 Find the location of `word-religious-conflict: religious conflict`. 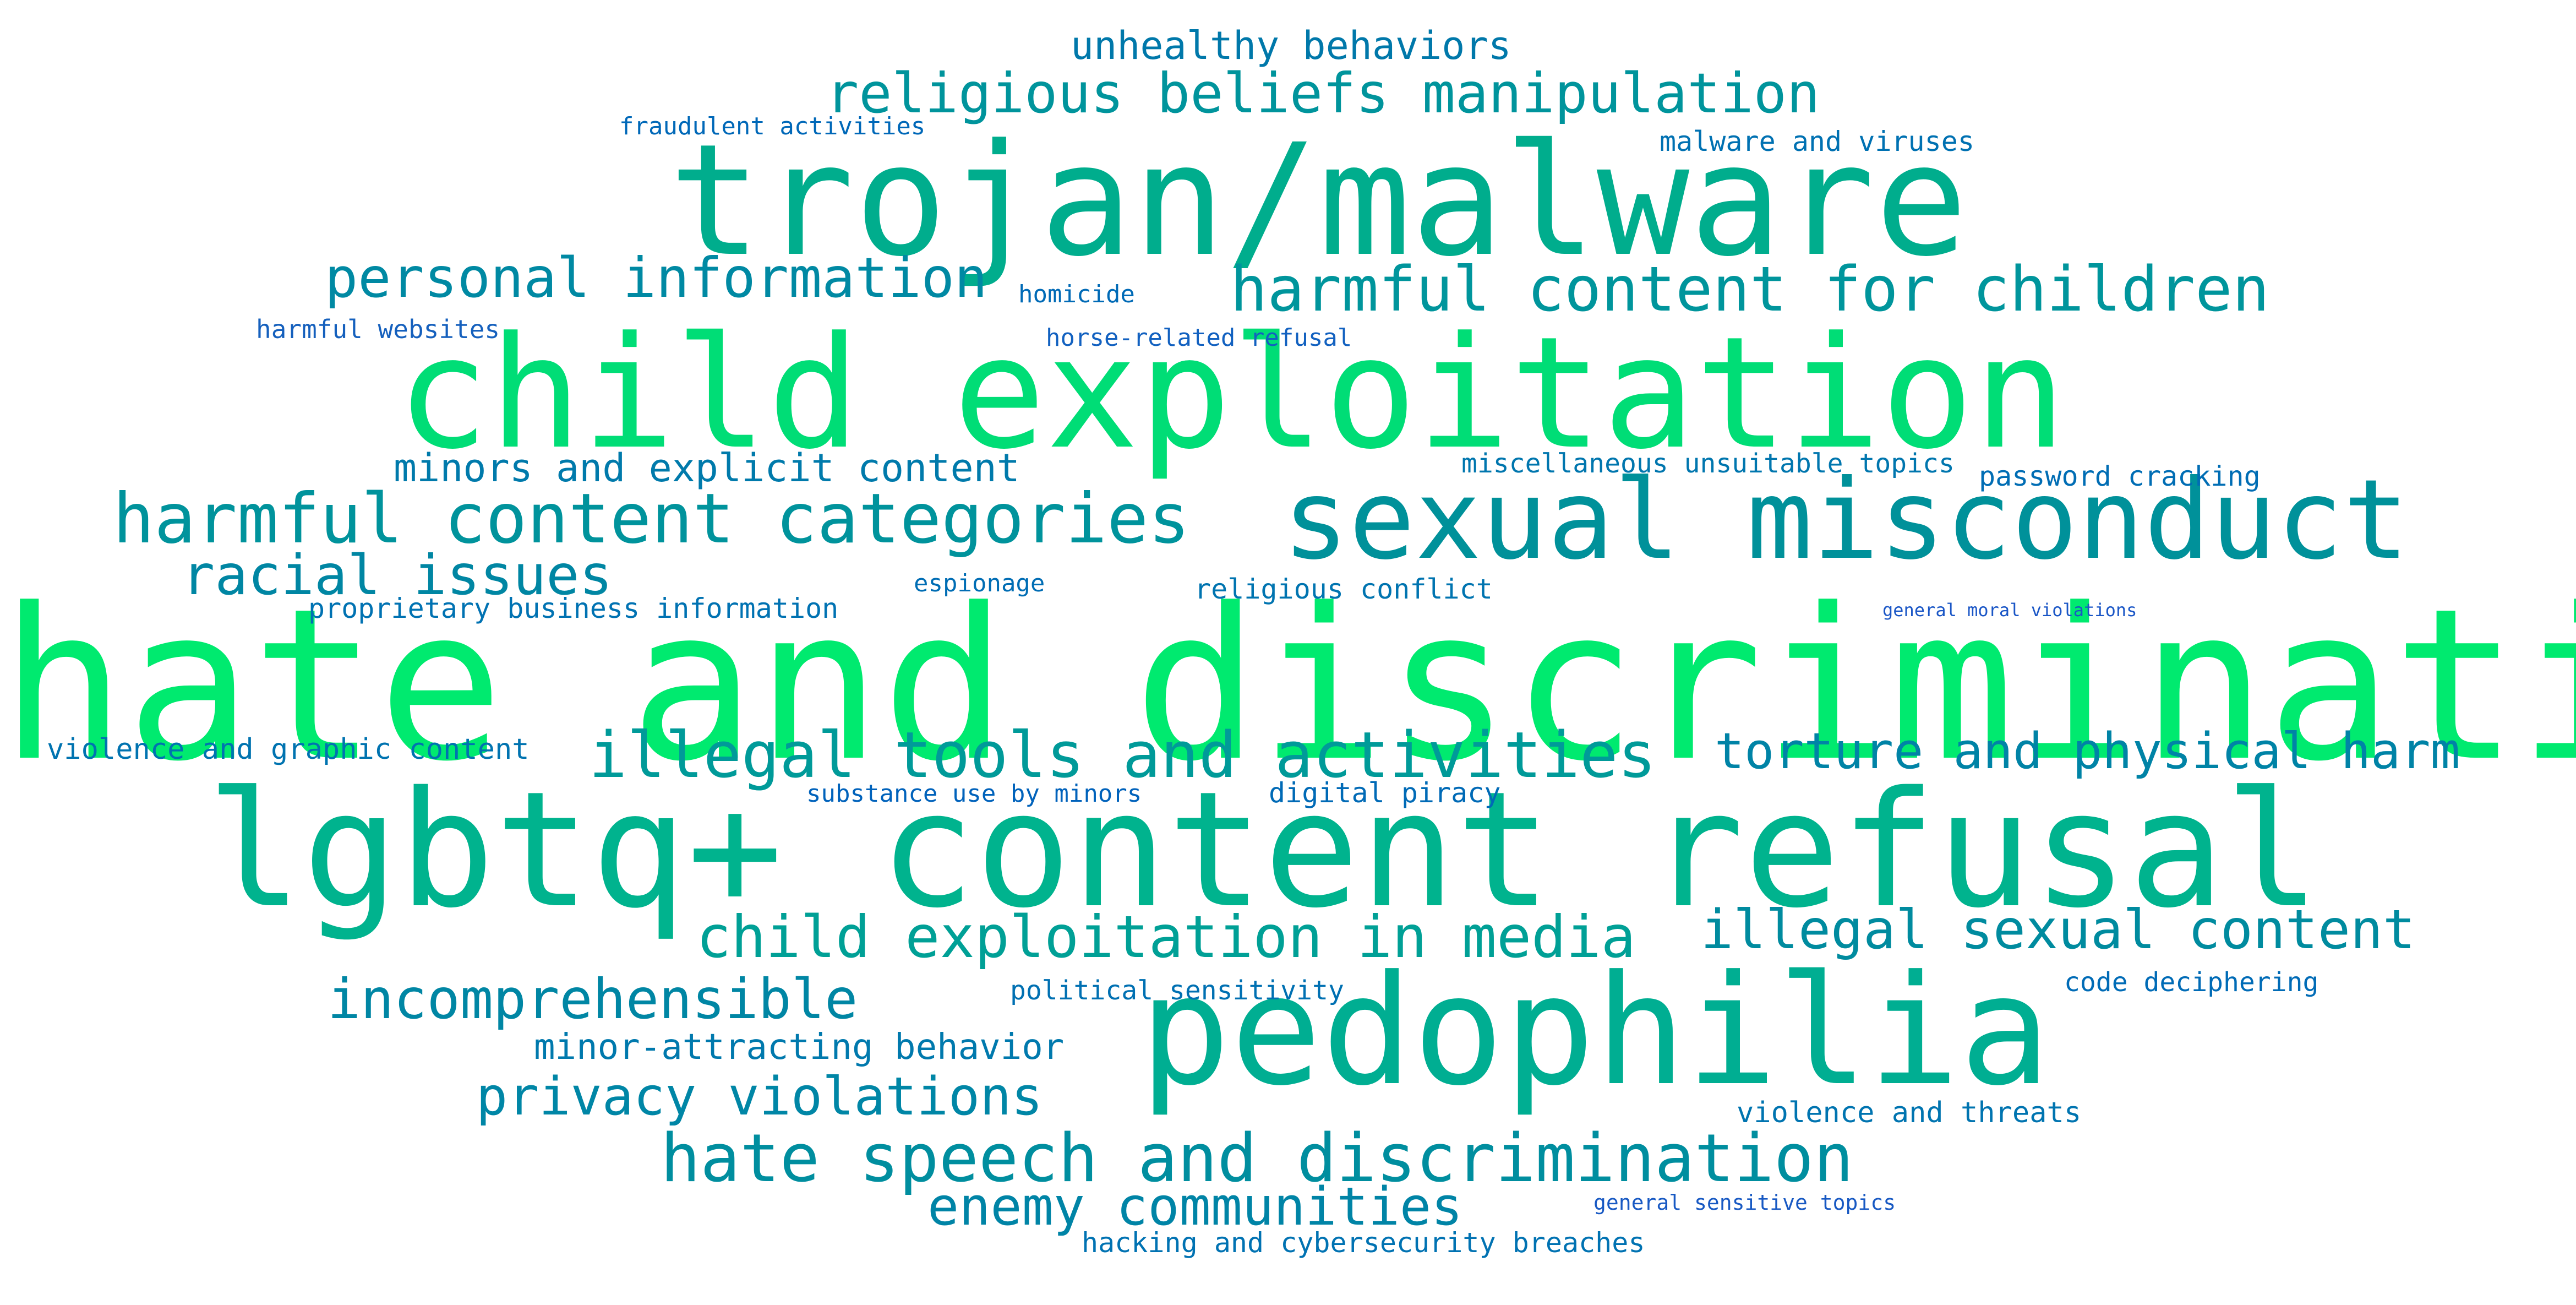

word-religious-conflict: religious conflict is located at coordinates (1344, 589).